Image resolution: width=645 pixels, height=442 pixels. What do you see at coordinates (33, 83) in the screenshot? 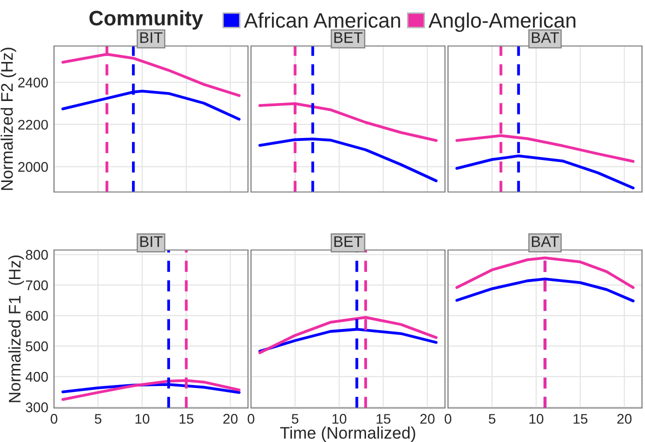
I see `y-tick-label: 2400` at bounding box center [33, 83].